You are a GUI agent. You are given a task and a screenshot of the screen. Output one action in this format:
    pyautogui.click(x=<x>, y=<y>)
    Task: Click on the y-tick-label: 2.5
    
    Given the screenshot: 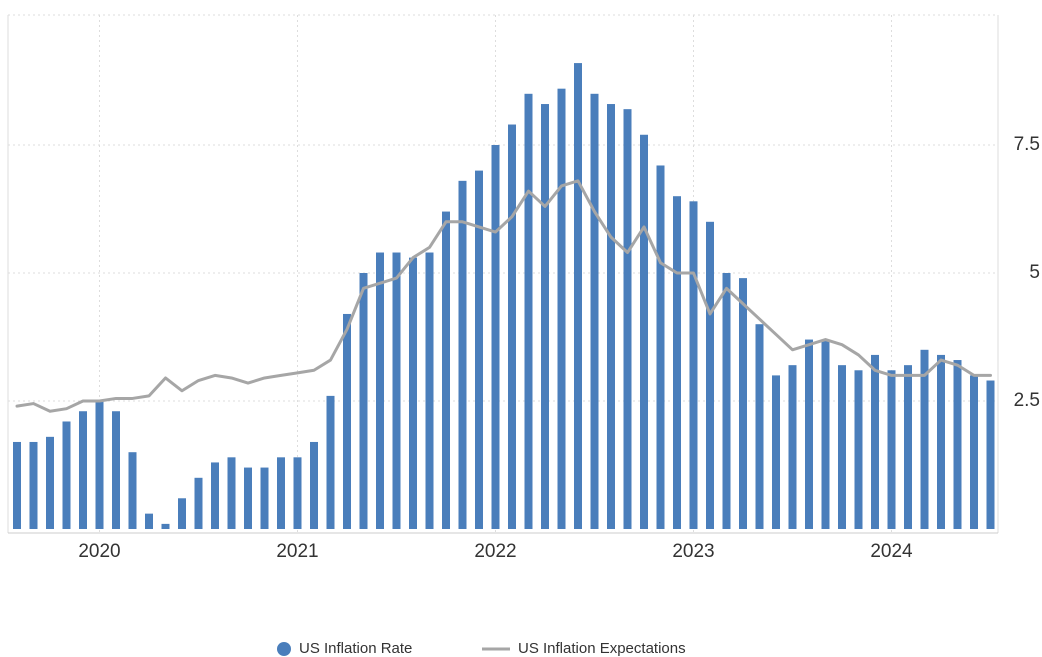 What is the action you would take?
    pyautogui.click(x=1027, y=400)
    